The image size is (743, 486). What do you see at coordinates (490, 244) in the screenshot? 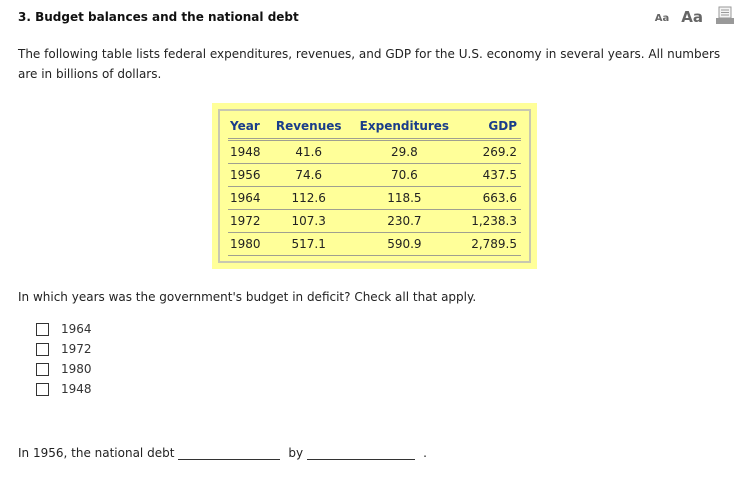
I see `cell-gdp: 2,789.5` at bounding box center [490, 244].